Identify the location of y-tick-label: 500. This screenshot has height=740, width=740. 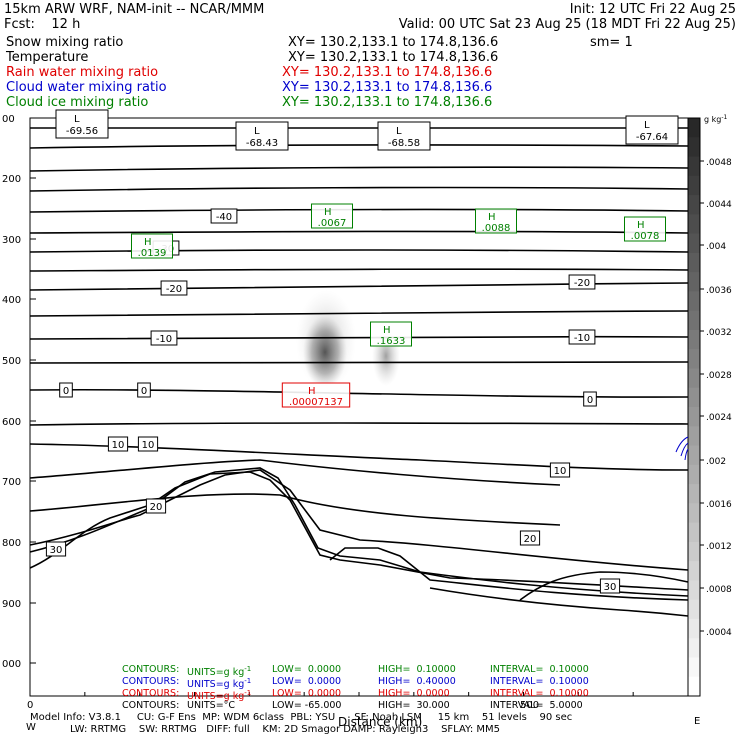
(11, 361).